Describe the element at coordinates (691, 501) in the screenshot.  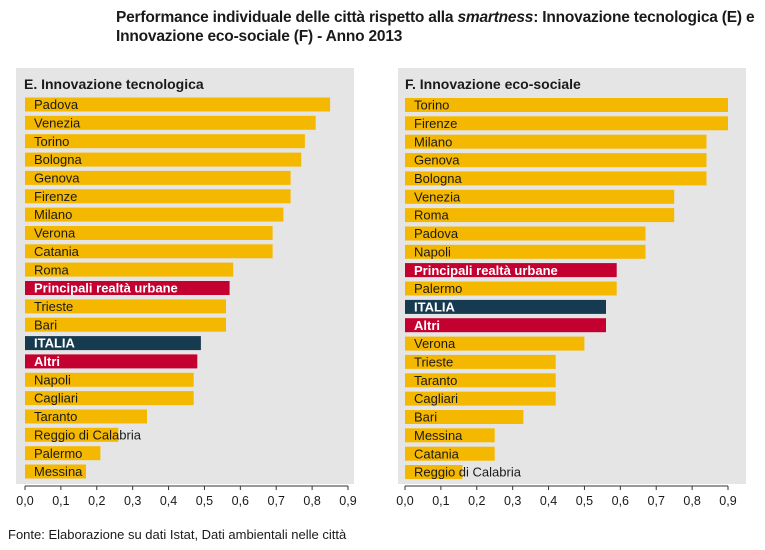
I see `x-tick-label-f-8: 0,8` at that location.